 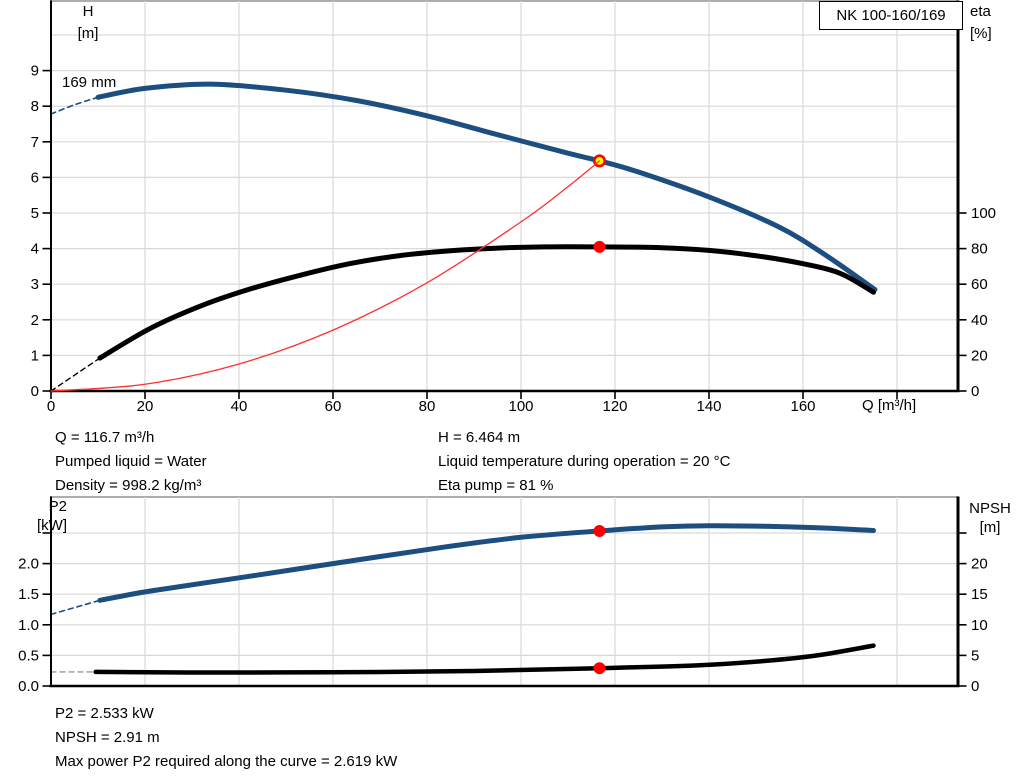 I want to click on tick-label-left: 8, so click(x=35, y=106).